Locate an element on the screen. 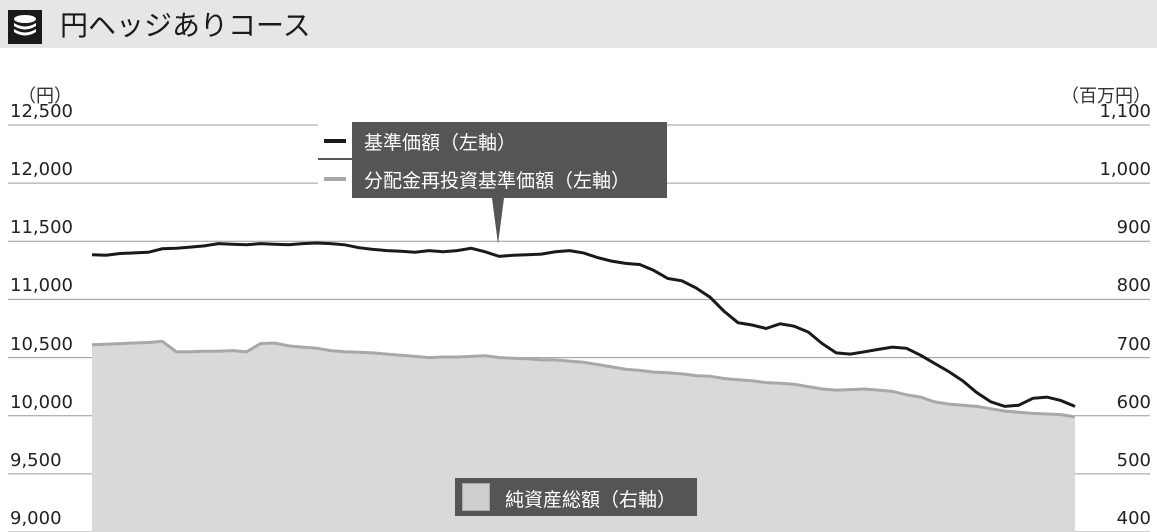  legend-item-nav: 基準価額（左軸） is located at coordinates (492, 141).